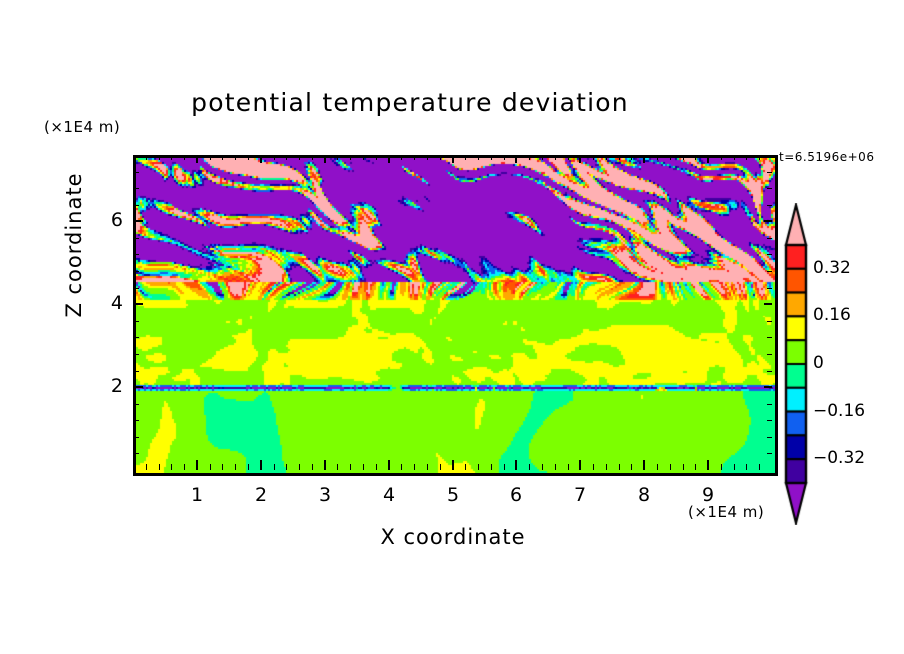  Describe the element at coordinates (116, 386) in the screenshot. I see `y-tick-label: 2` at that location.